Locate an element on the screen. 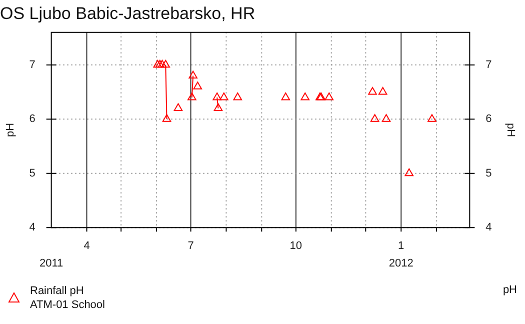 Image resolution: width=525 pixels, height=324 pixels. text: pH is located at coordinates (509, 290).